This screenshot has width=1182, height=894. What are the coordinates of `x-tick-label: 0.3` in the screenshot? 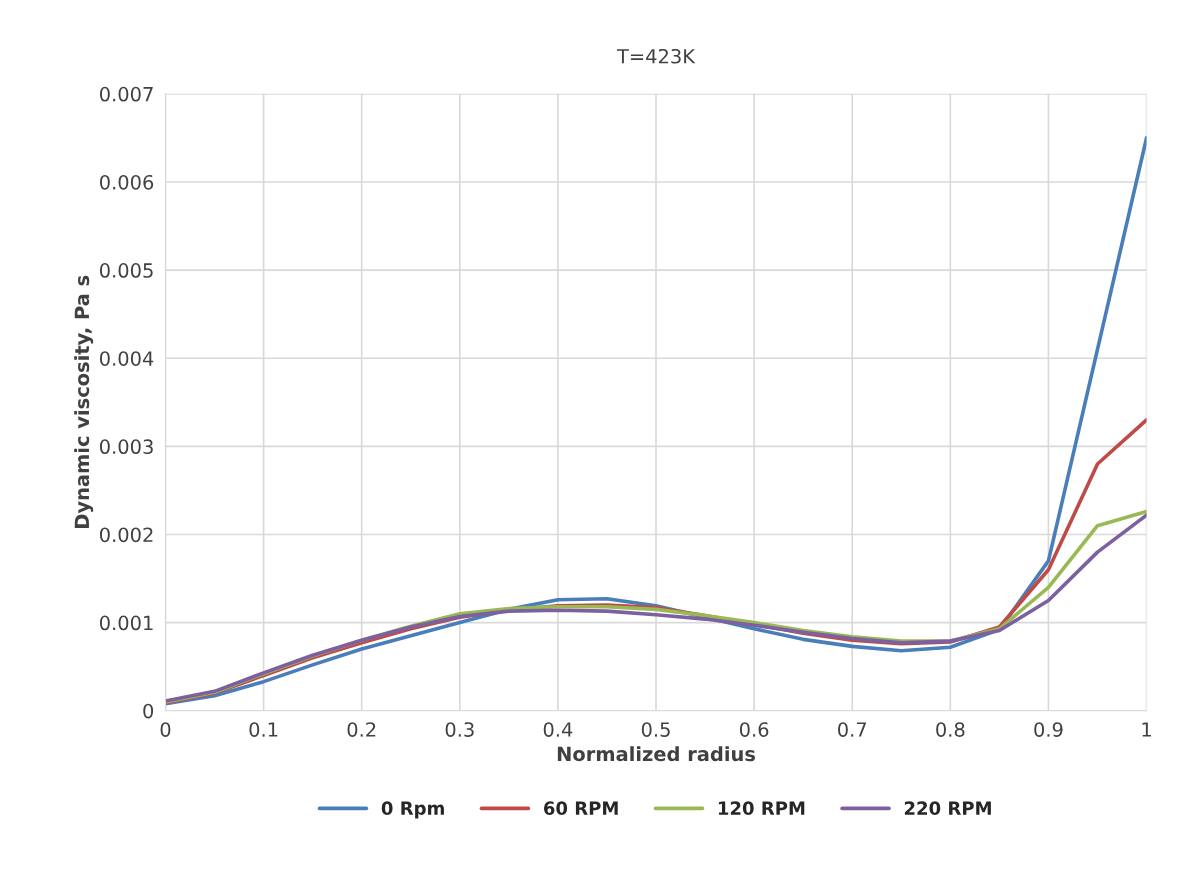 It's located at (459, 729).